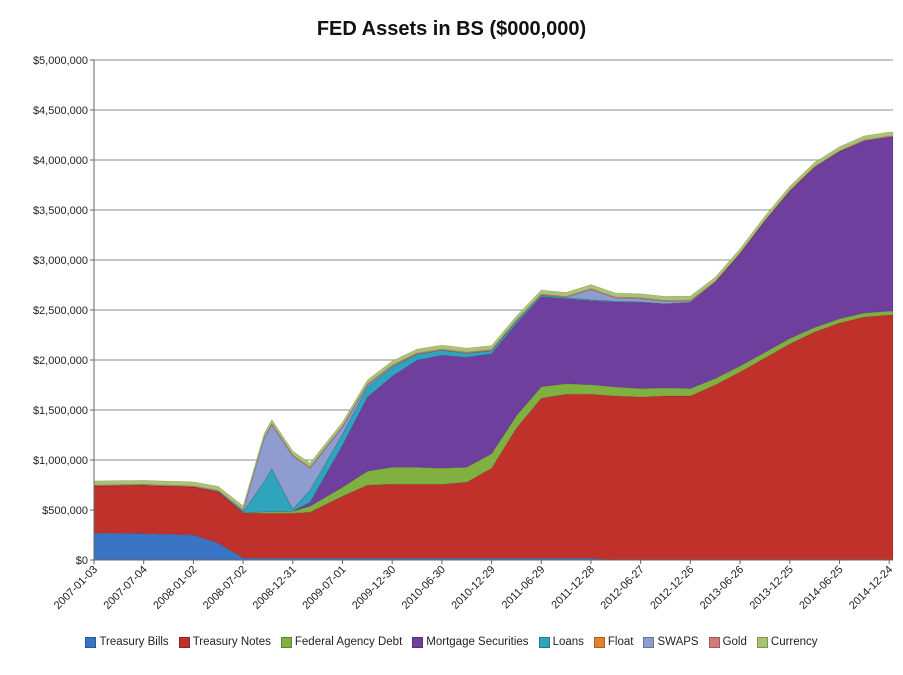  What do you see at coordinates (60, 161) in the screenshot?
I see `y-tick-label: $4,000,000` at bounding box center [60, 161].